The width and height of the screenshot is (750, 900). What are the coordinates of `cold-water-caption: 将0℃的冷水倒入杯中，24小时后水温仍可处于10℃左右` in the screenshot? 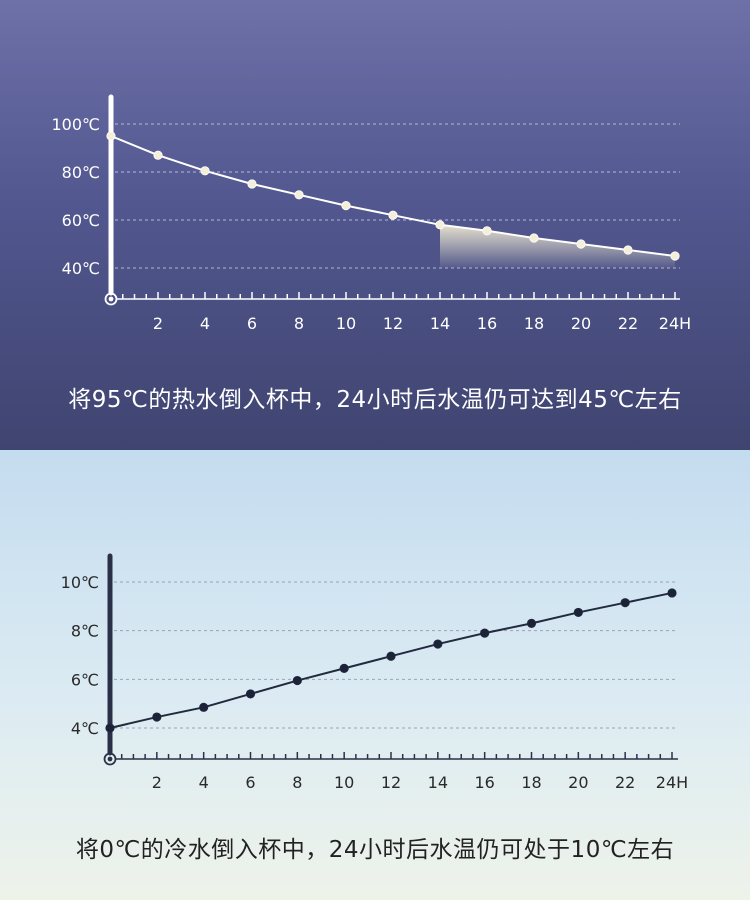 It's located at (375, 850).